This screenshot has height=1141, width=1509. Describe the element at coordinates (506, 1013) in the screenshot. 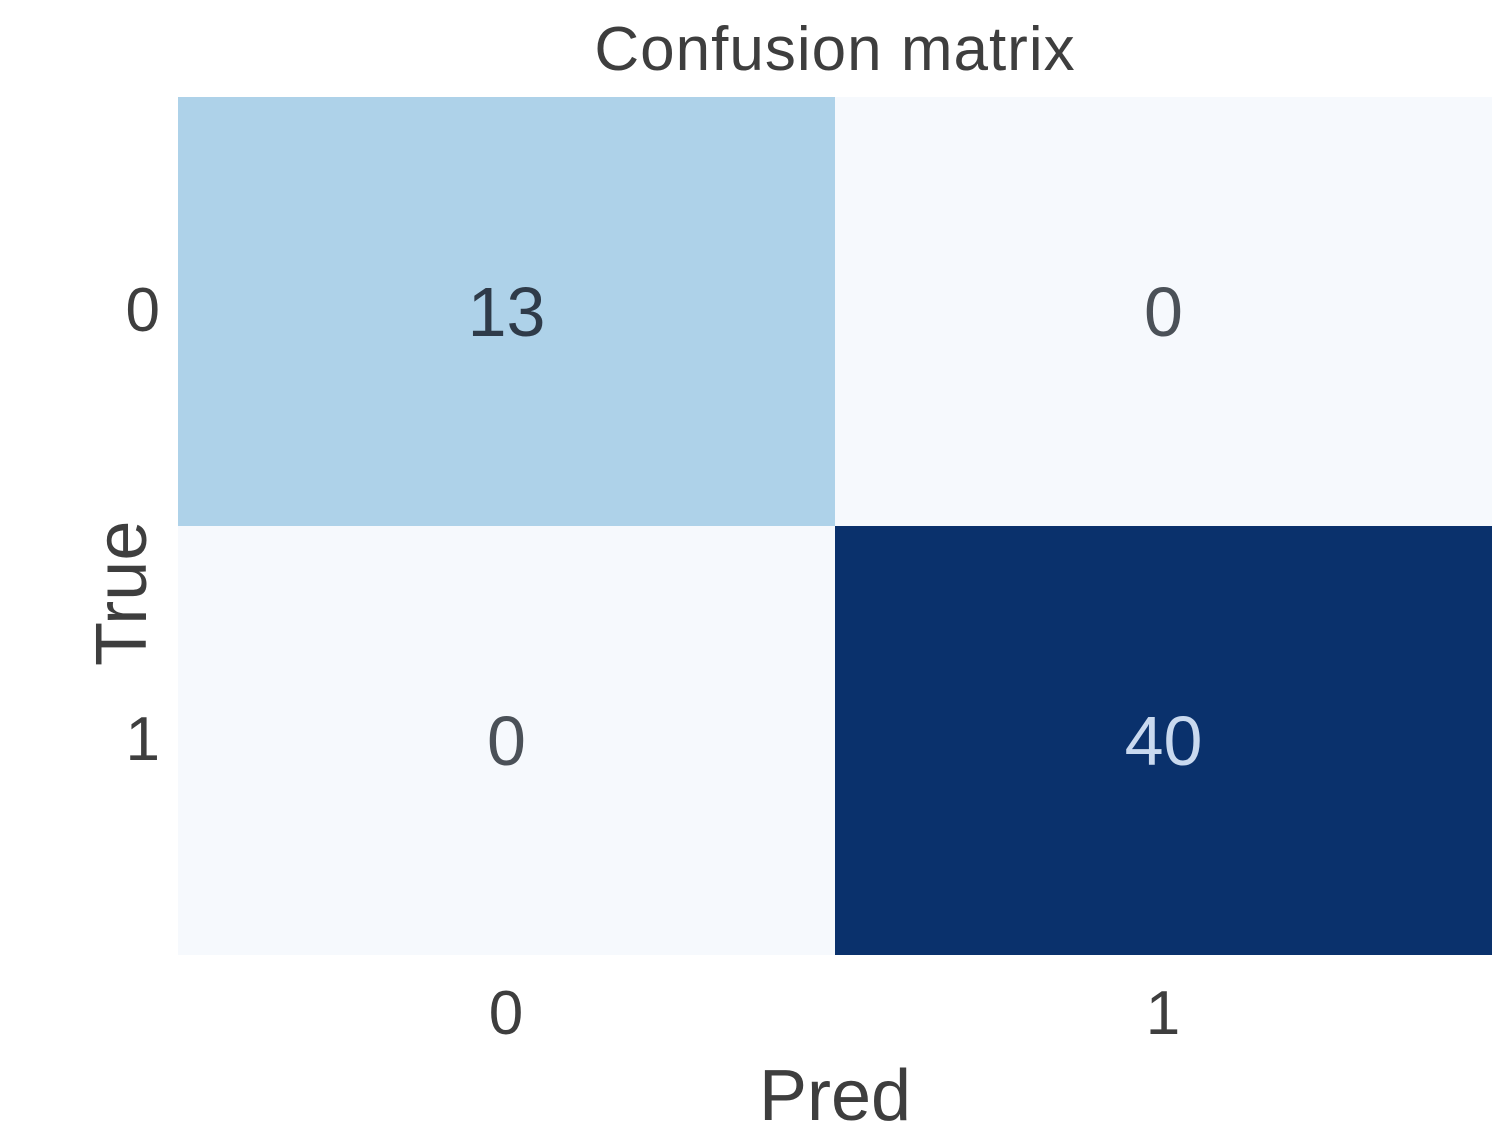

I see `x-axis-tick-0: 0` at that location.